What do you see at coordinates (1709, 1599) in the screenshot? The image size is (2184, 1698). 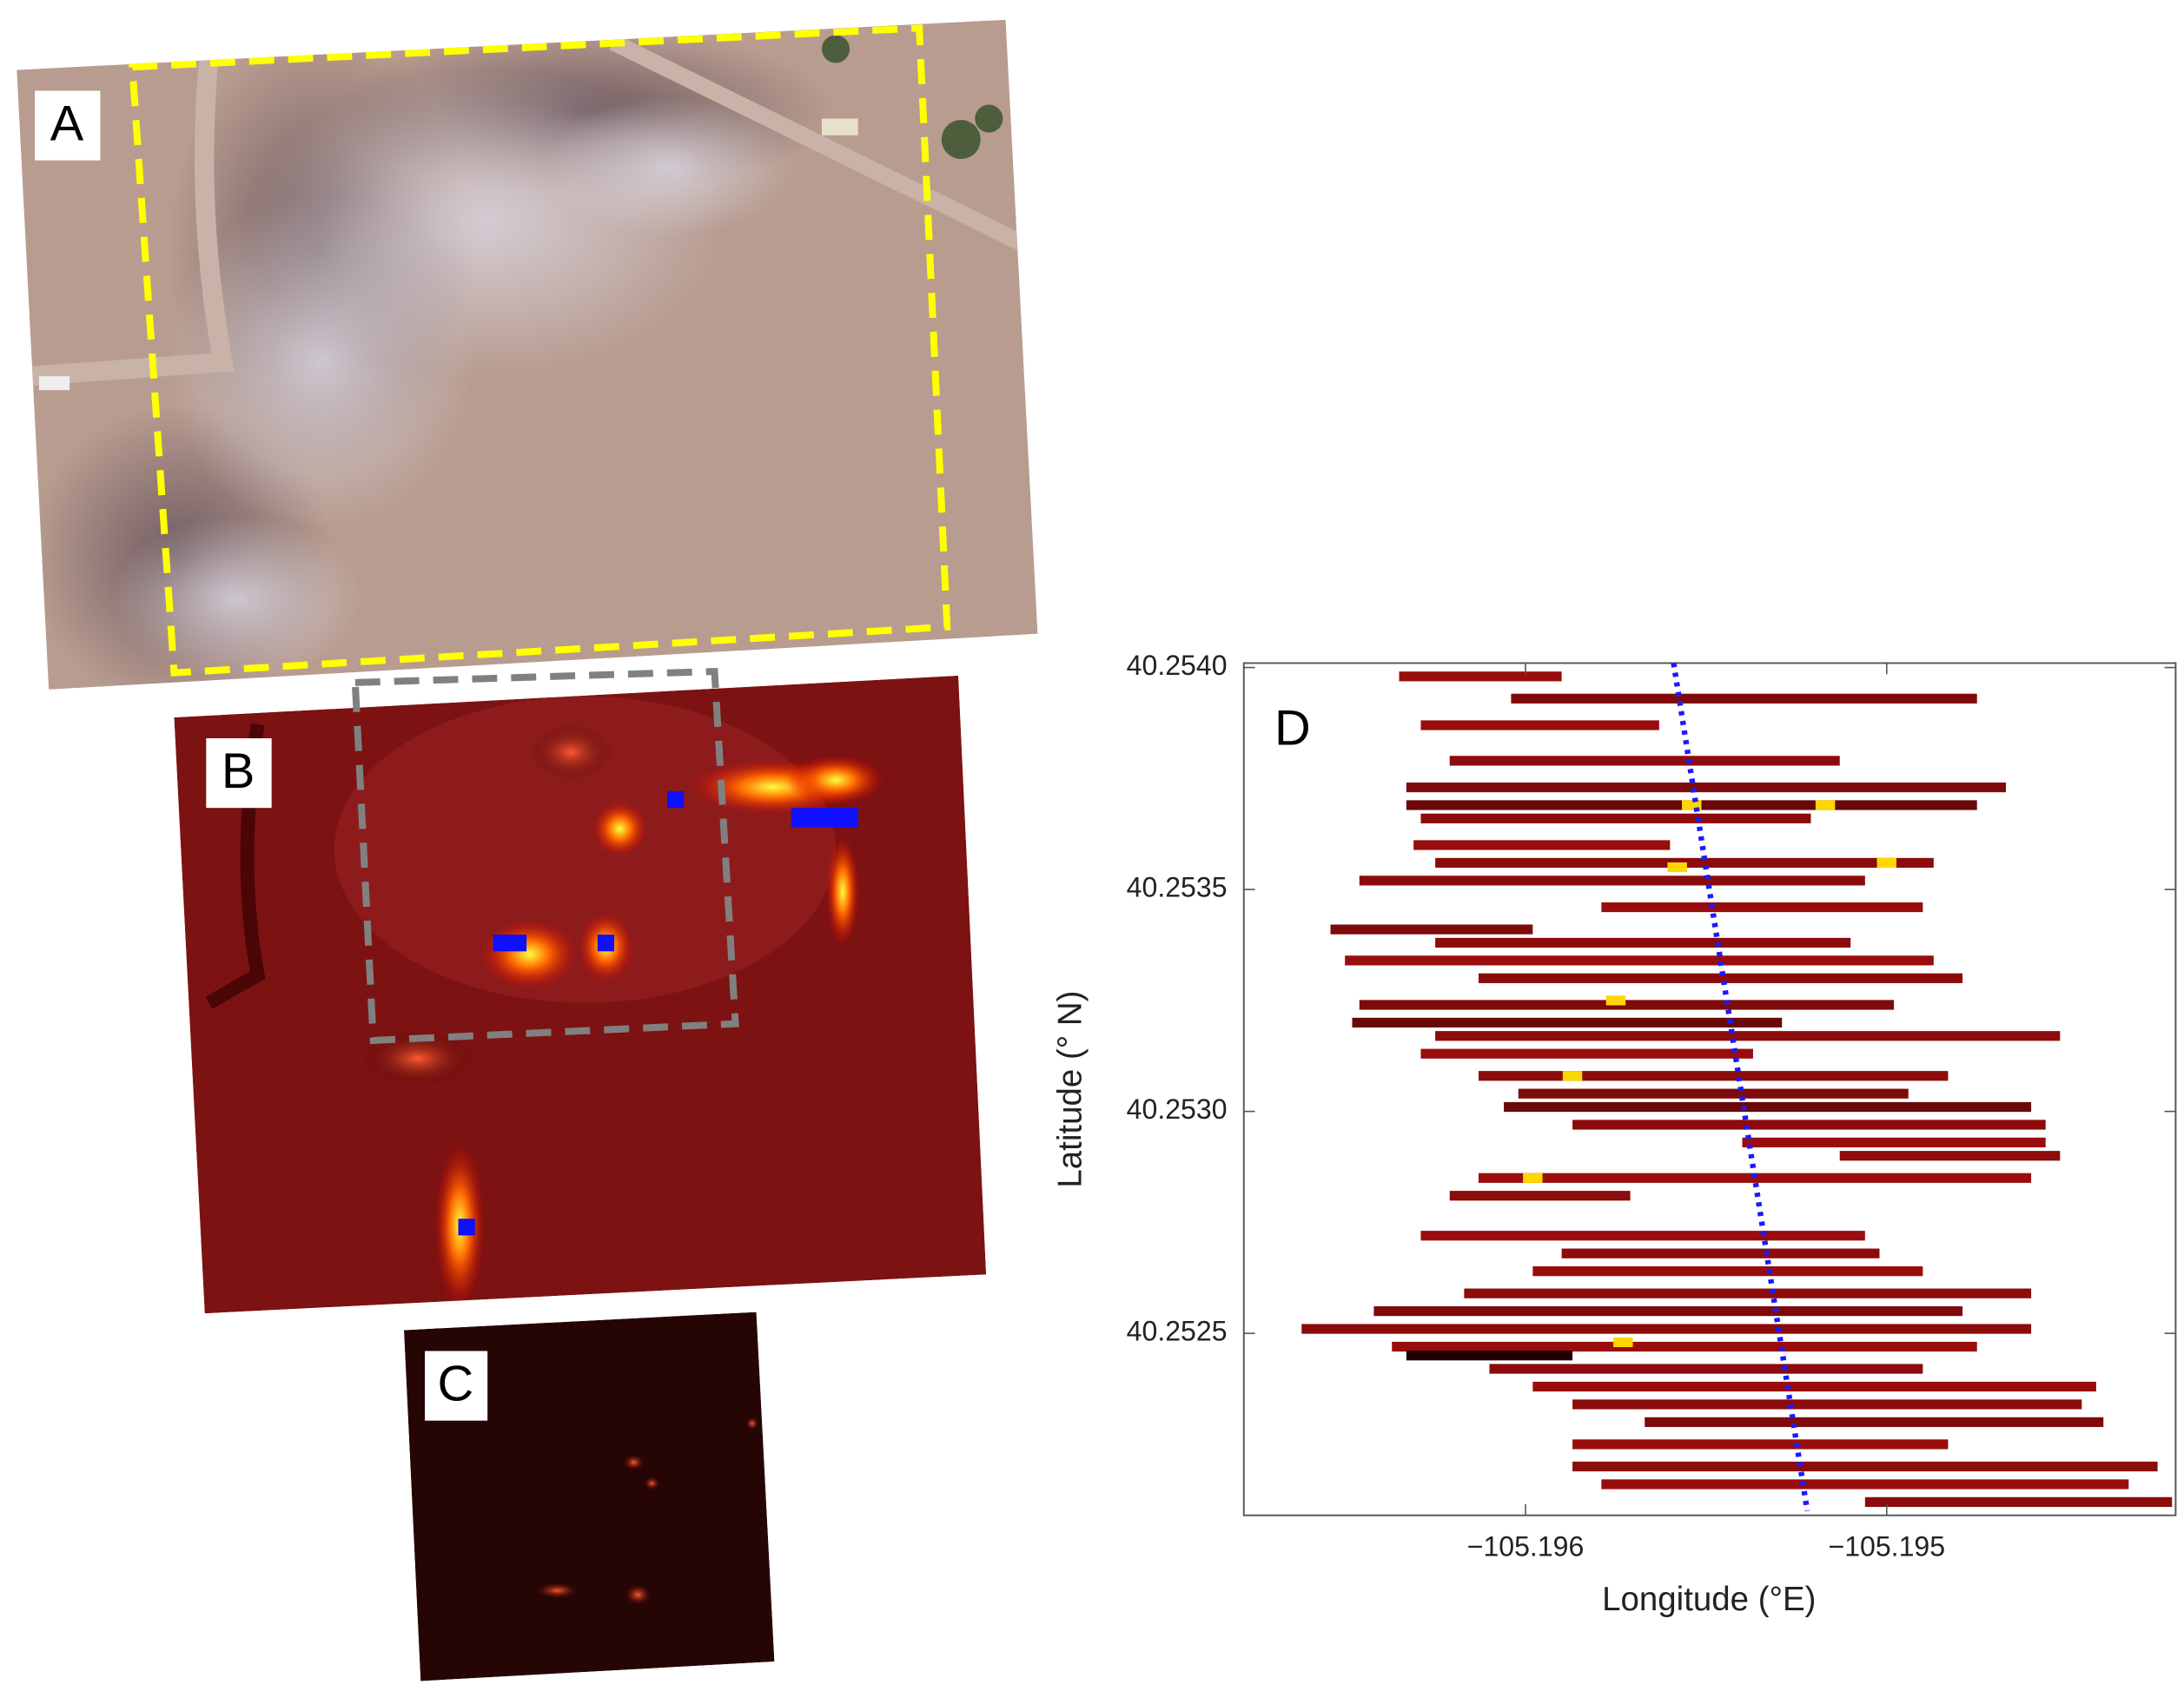 I see `x-axis-title: Longitude (°E)` at bounding box center [1709, 1599].